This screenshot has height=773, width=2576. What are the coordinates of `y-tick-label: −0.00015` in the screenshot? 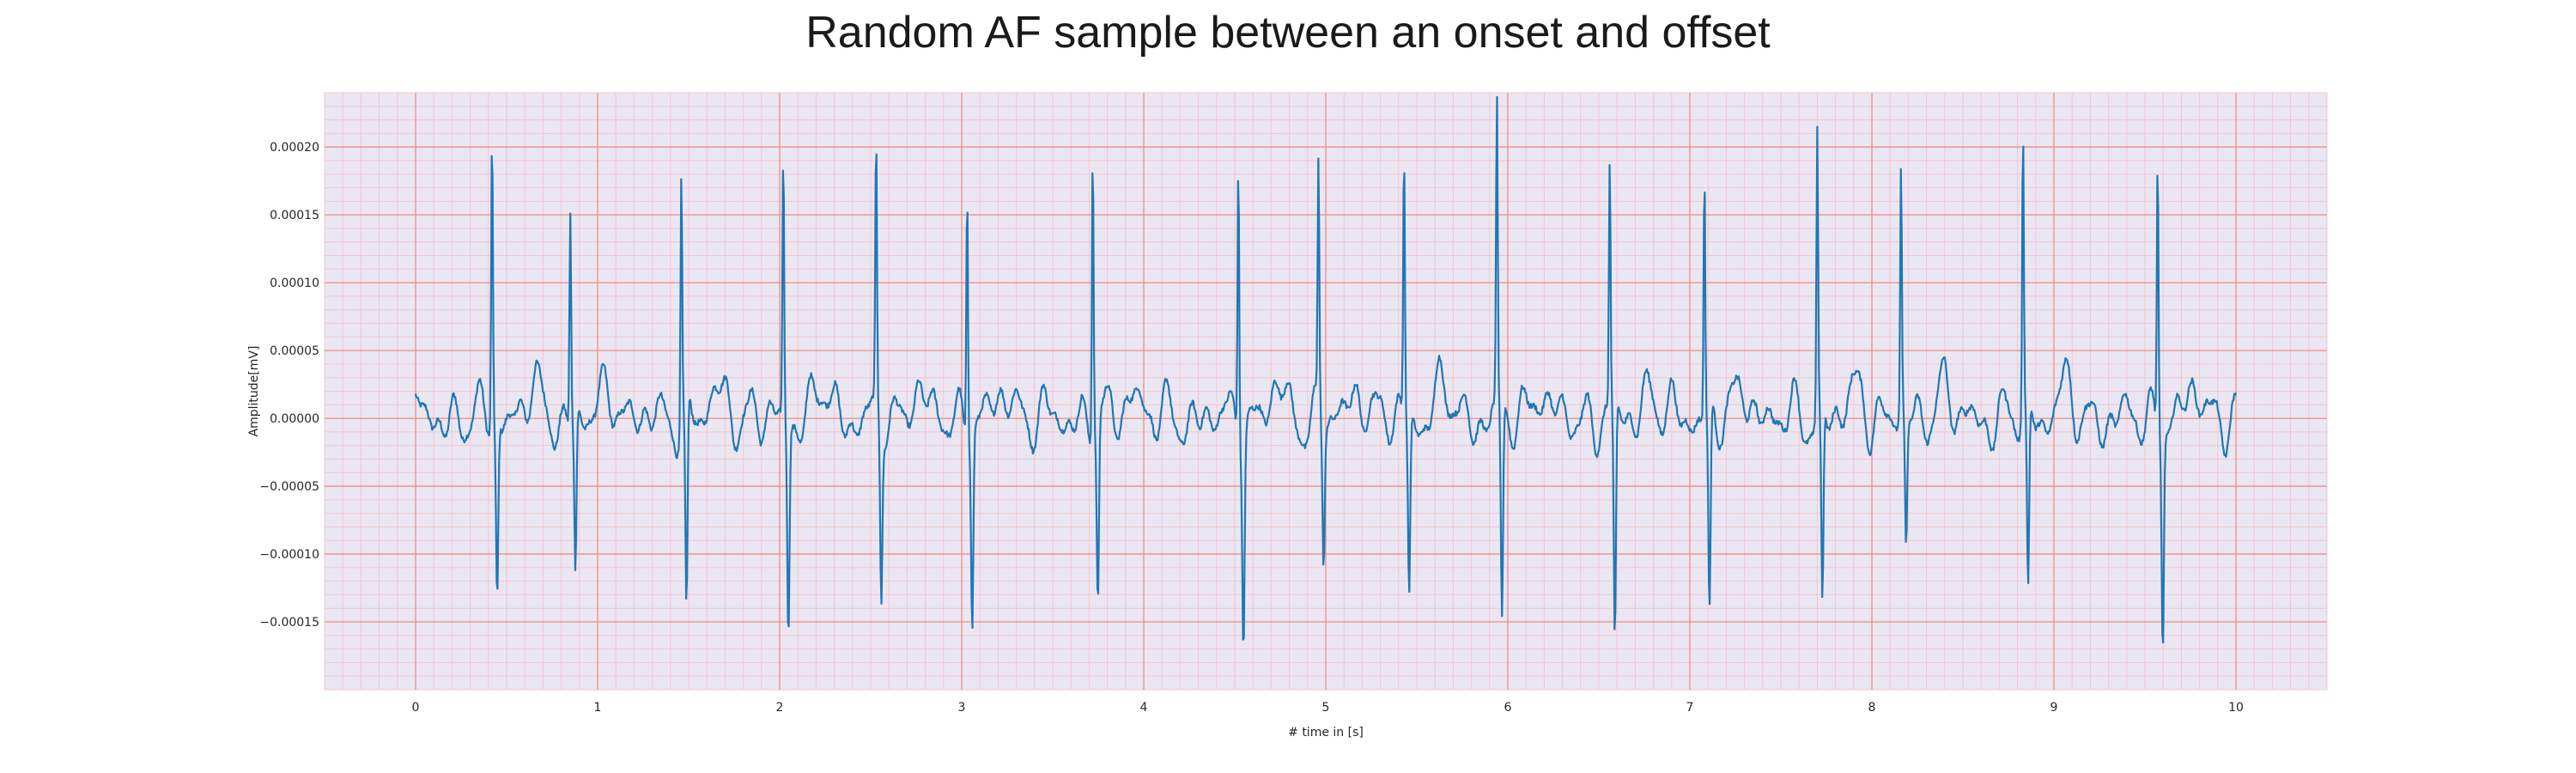 It's located at (289, 623).